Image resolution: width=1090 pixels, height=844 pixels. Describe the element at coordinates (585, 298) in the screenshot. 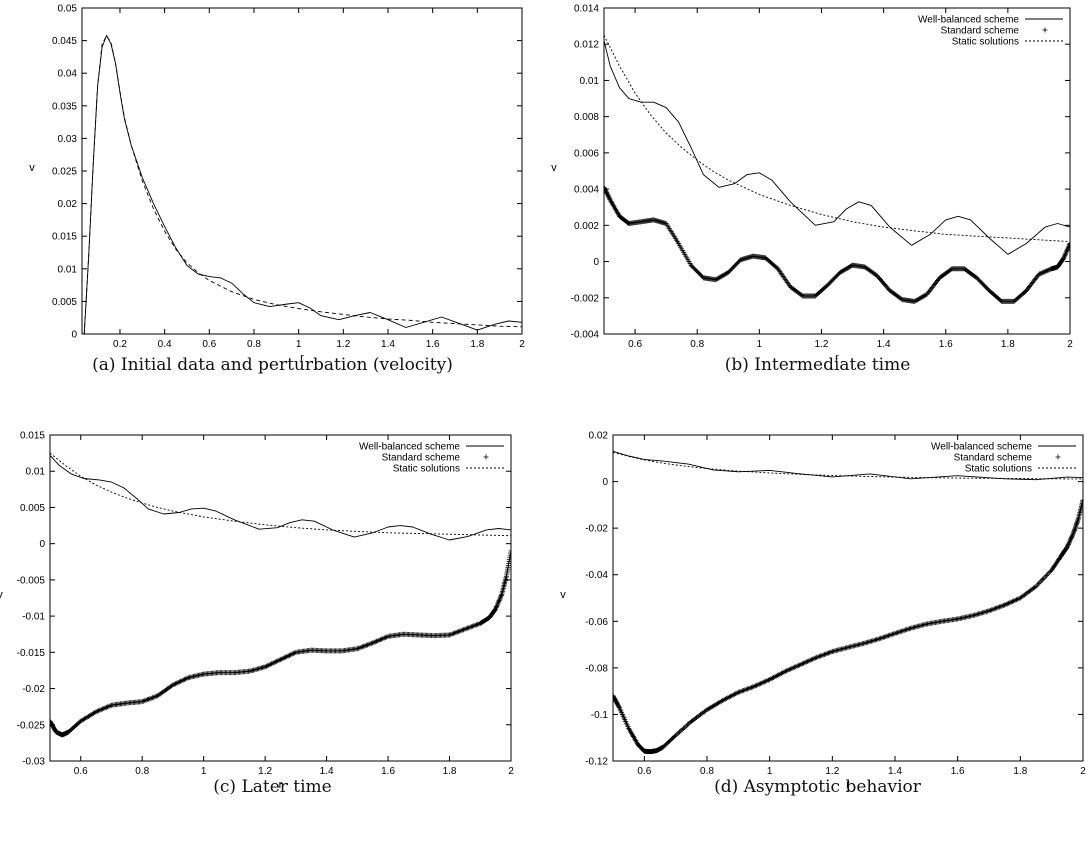

I see `y-tick-label: -0.002` at that location.